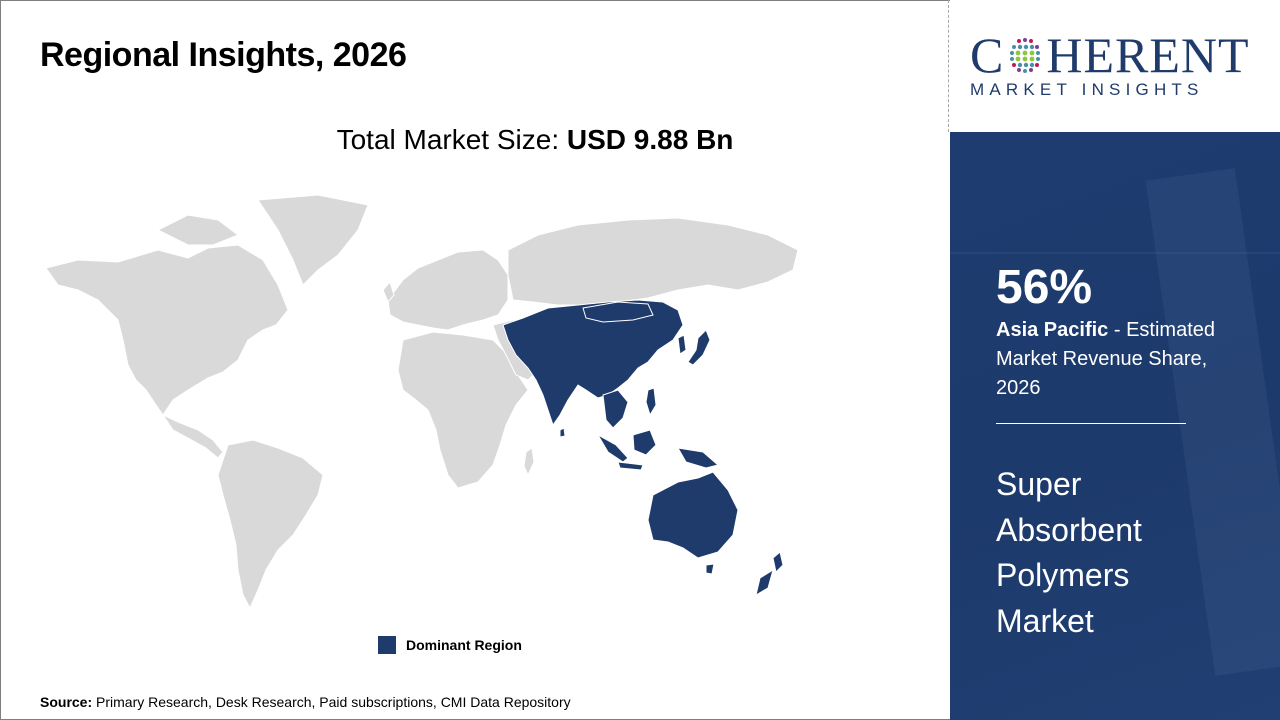  I want to click on logo-rest: HERENT, so click(1148, 55).